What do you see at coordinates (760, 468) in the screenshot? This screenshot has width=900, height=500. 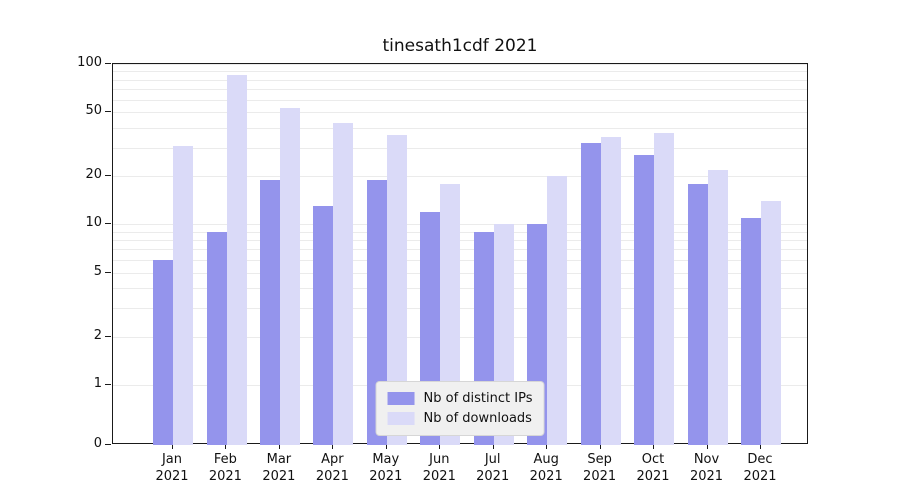 I see `x-tick-label-dec: Dec 2021` at bounding box center [760, 468].